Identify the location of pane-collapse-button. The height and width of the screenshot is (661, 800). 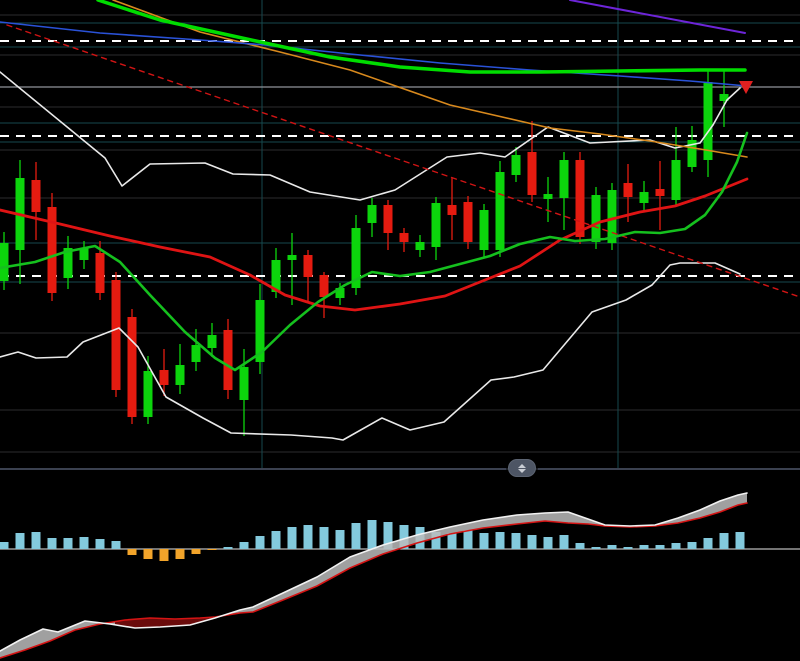
(522, 468).